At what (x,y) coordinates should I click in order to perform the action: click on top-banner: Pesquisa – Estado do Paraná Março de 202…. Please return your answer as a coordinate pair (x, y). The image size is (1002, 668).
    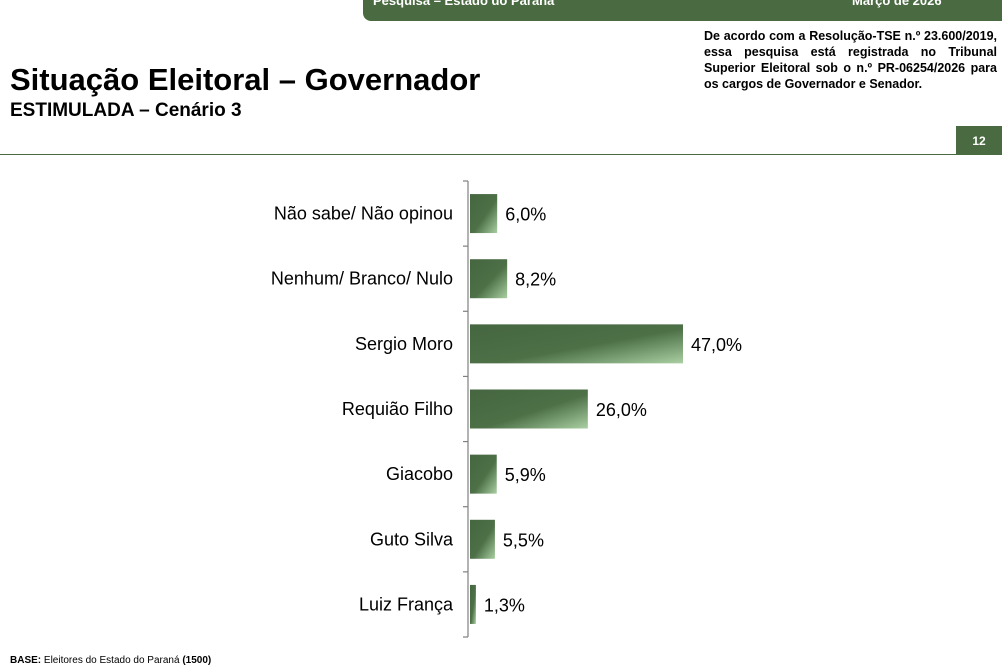
    Looking at the image, I should click on (682, 10).